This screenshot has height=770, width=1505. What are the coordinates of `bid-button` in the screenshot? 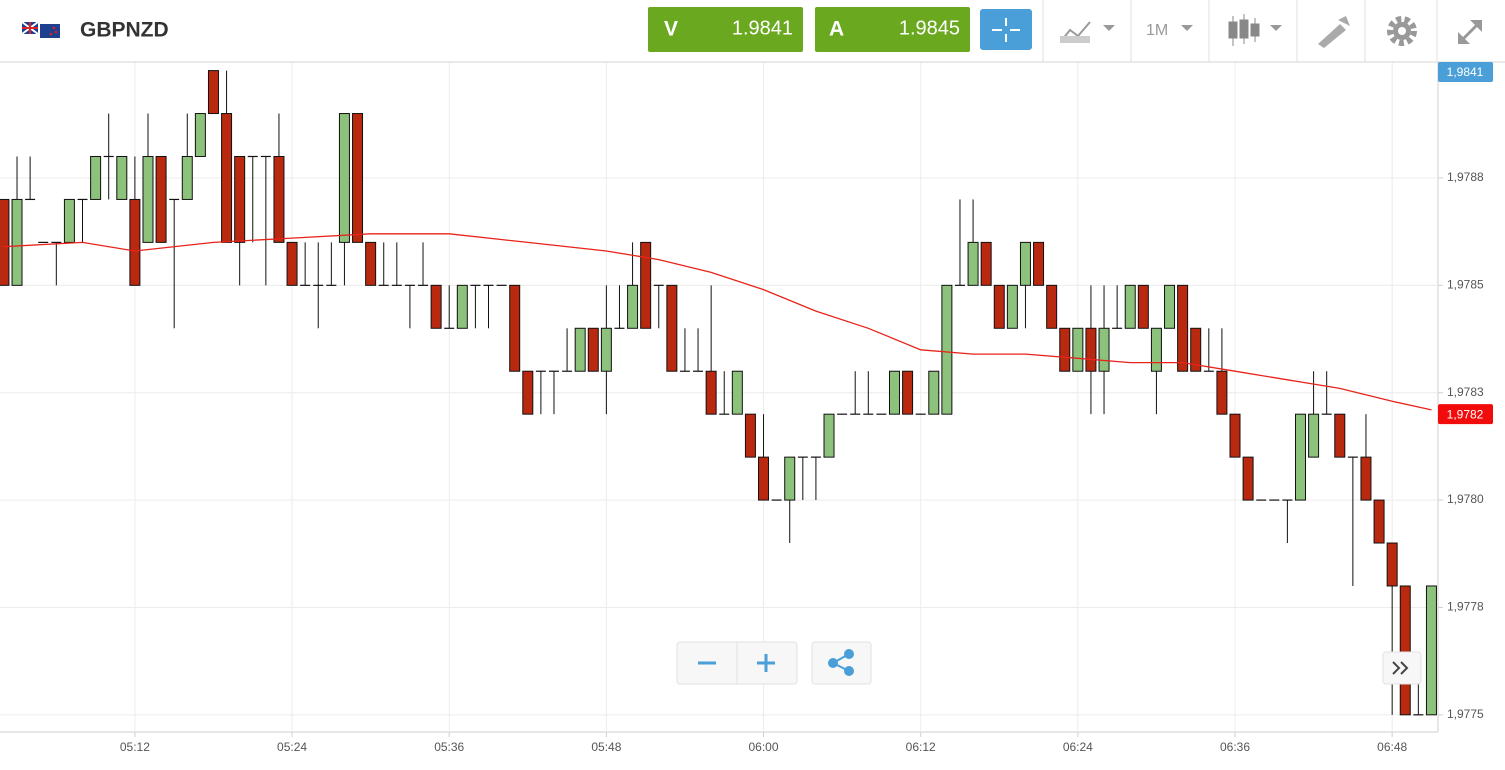 It's located at (725, 29).